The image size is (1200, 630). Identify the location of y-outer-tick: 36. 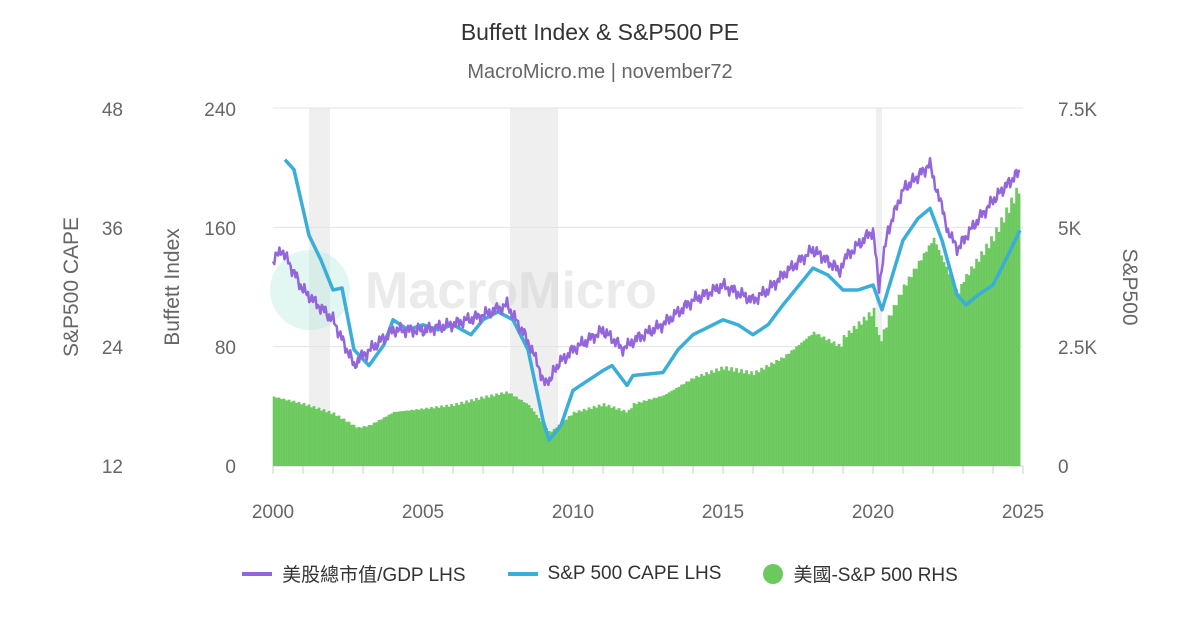
(112, 229).